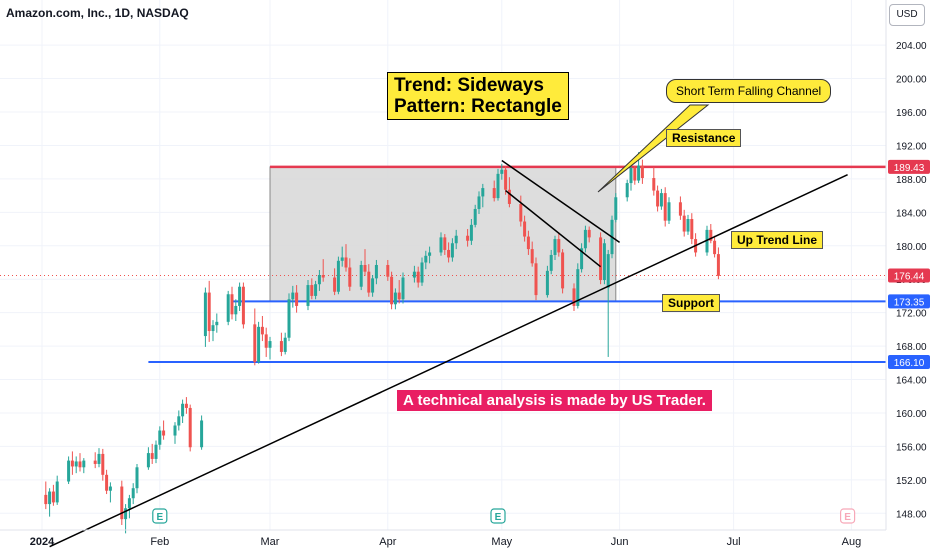 The height and width of the screenshot is (550, 932). Describe the element at coordinates (911, 481) in the screenshot. I see `y-tick-label: 152.00` at that location.